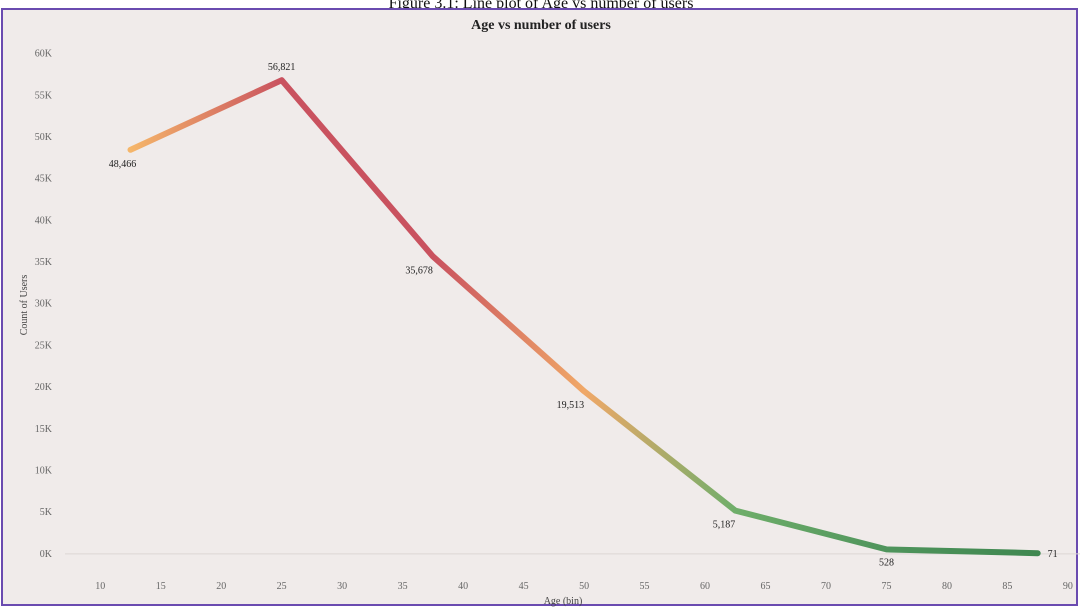 Image resolution: width=1082 pixels, height=609 pixels. I want to click on chart-title: Age vs number of users, so click(541, 25).